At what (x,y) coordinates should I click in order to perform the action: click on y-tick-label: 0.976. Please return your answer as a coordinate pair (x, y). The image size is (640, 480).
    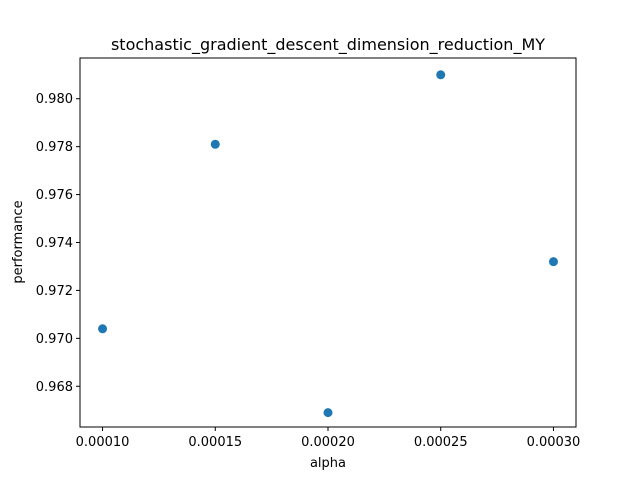
    Looking at the image, I should click on (54, 195).